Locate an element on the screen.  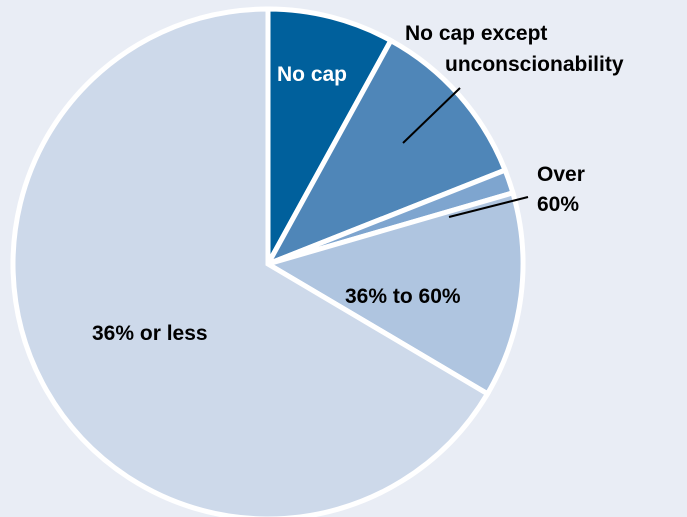
leader-lines is located at coordinates (465, 152).